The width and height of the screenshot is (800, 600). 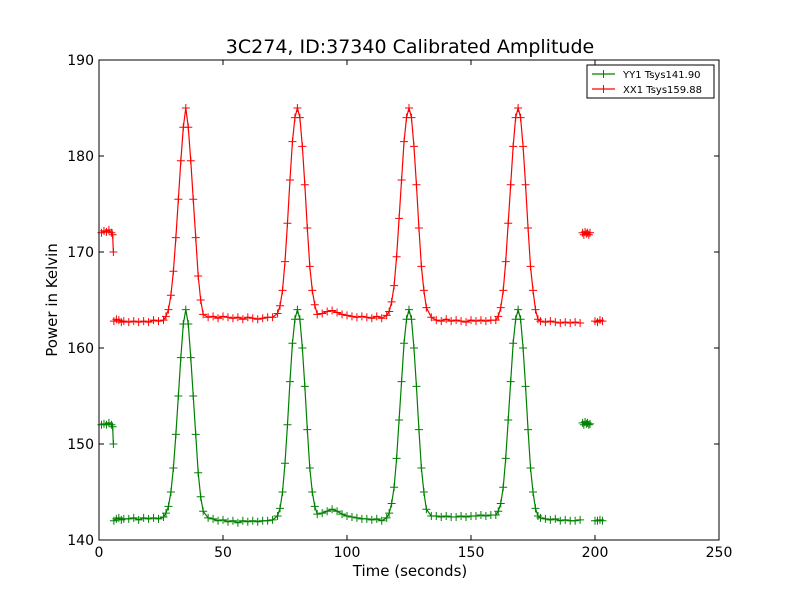 What do you see at coordinates (595, 553) in the screenshot?
I see `x-tick-label: 200` at bounding box center [595, 553].